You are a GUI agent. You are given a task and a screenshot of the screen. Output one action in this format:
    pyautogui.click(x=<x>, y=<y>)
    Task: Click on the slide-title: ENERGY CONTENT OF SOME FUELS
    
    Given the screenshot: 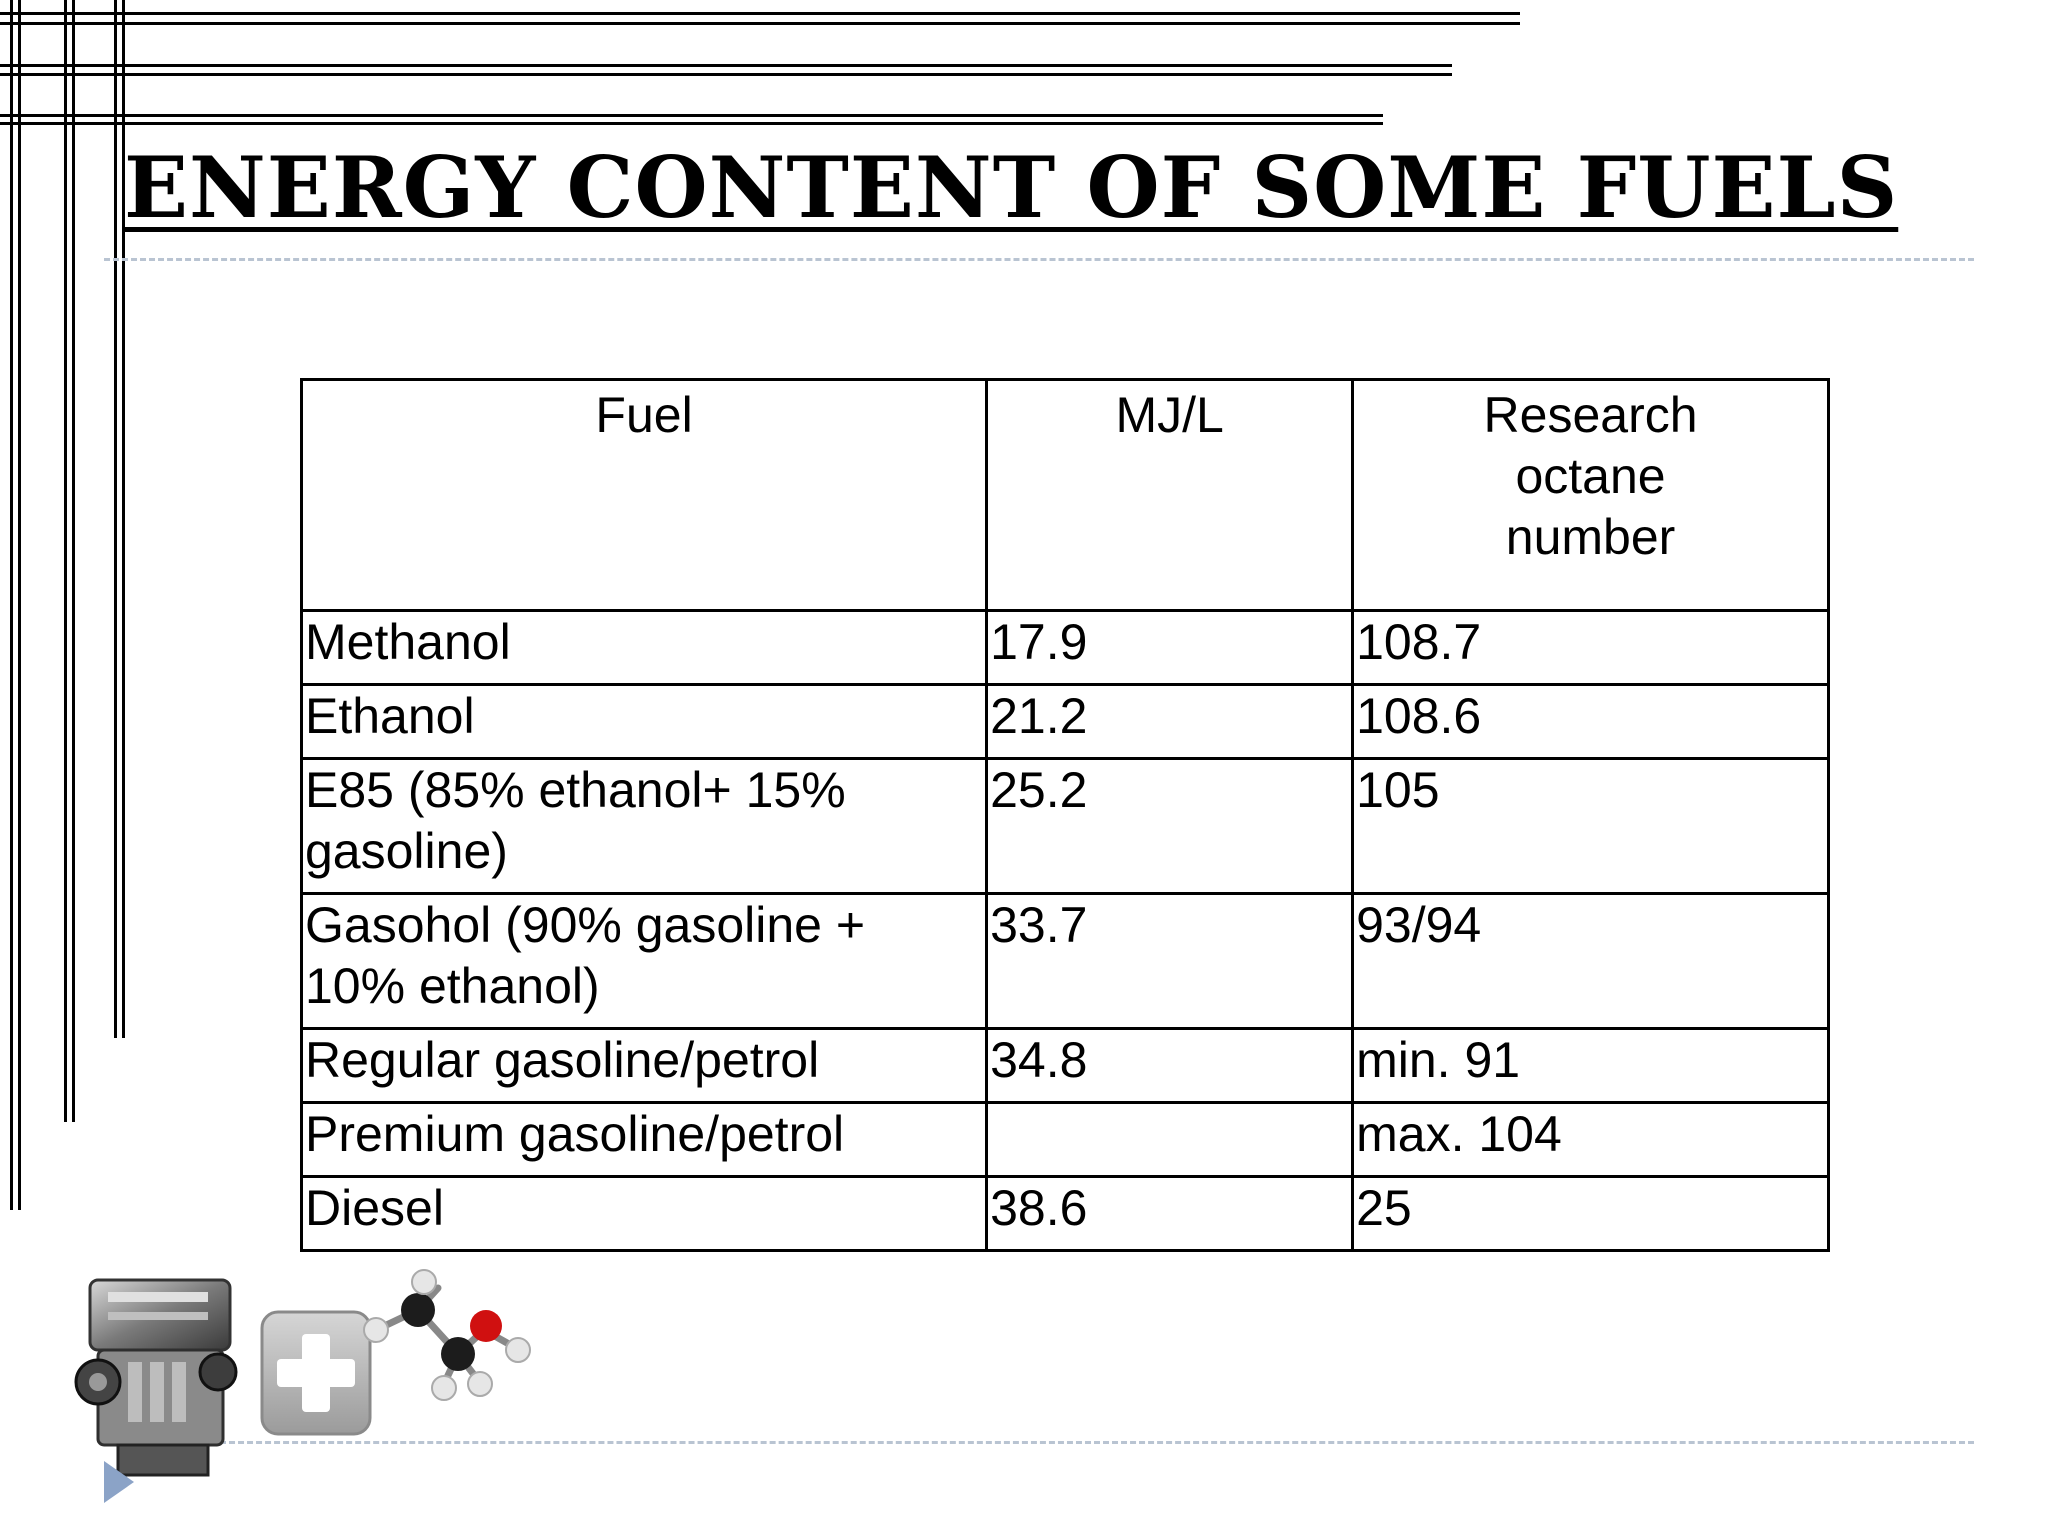 What is the action you would take?
    pyautogui.click(x=1011, y=187)
    